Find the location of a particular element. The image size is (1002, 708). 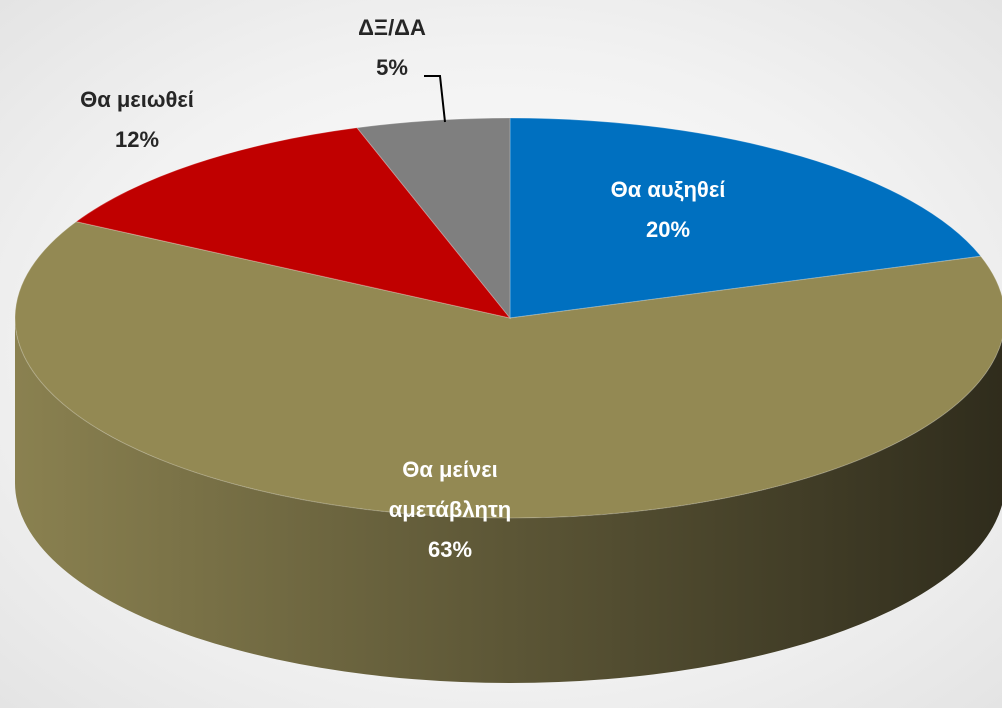

slice-percent: 63% is located at coordinates (450, 549).